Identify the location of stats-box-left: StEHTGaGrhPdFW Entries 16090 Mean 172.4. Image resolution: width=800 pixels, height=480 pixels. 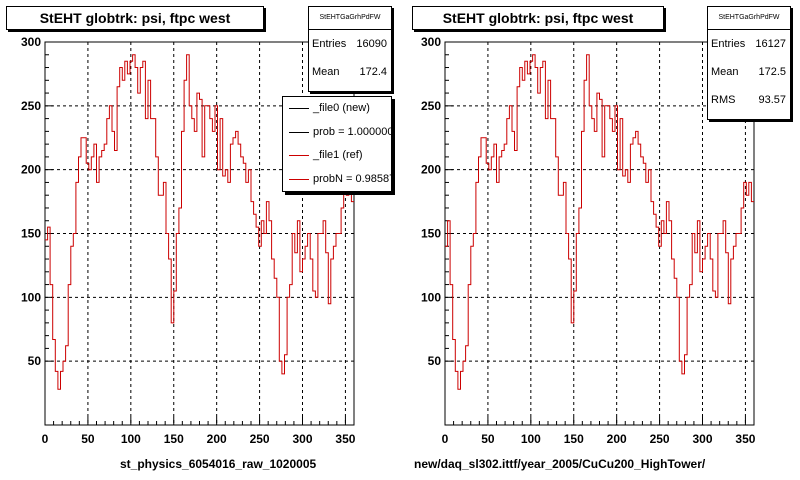
(350, 49).